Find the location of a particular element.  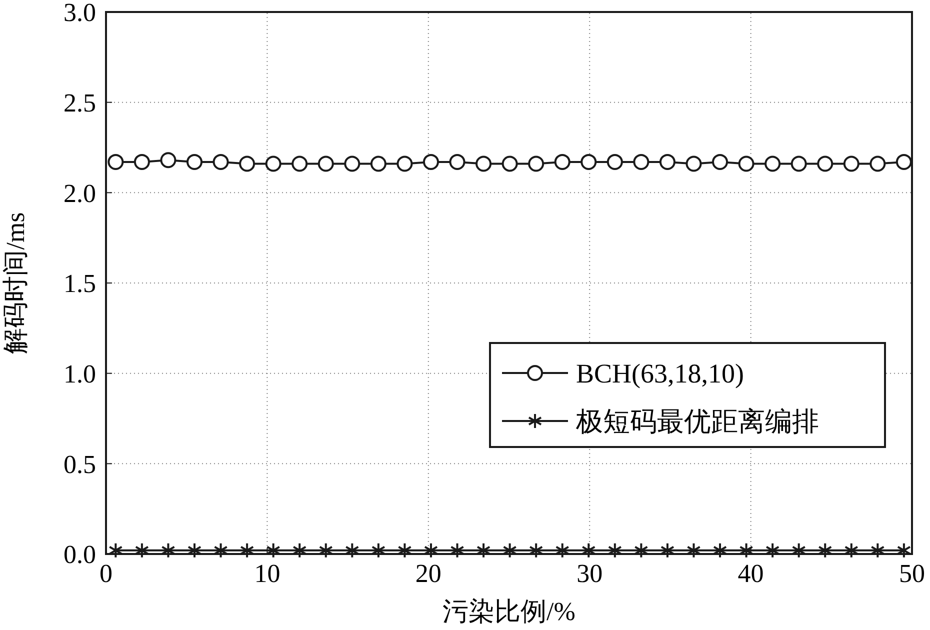

x-tick-label: 30 is located at coordinates (589, 573).